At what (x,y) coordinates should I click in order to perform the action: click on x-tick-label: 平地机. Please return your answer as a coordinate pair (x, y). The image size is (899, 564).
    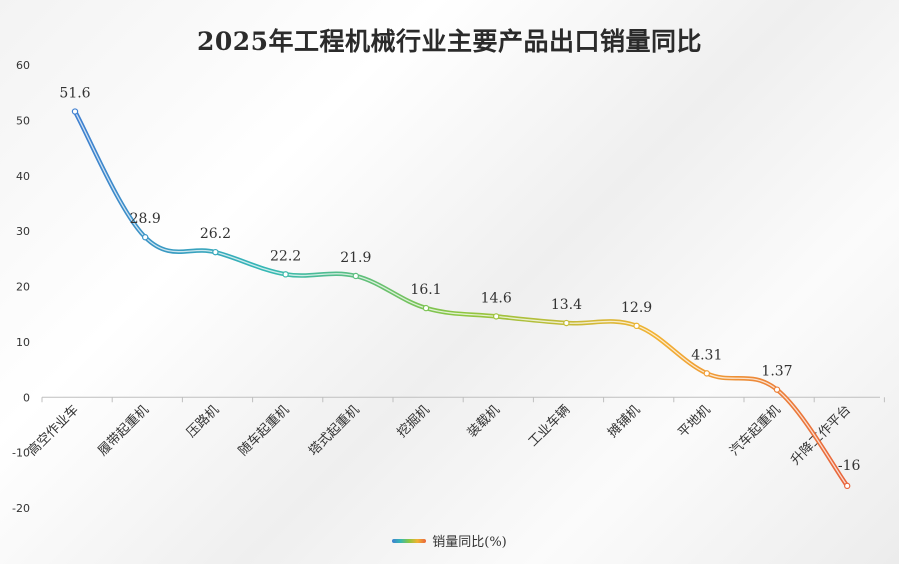
    Looking at the image, I should click on (694, 421).